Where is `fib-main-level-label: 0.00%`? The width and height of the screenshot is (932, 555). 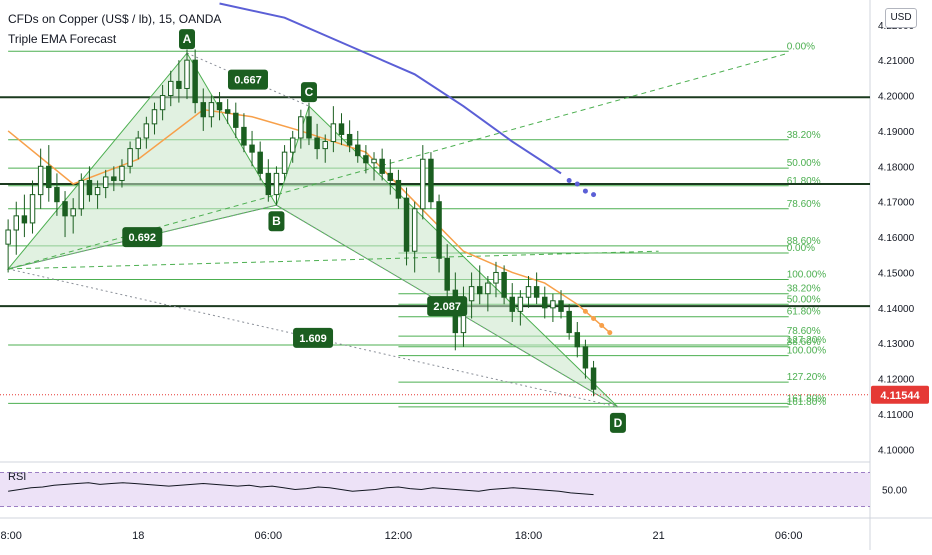
fib-main-level-label: 0.00% is located at coordinates (801, 46).